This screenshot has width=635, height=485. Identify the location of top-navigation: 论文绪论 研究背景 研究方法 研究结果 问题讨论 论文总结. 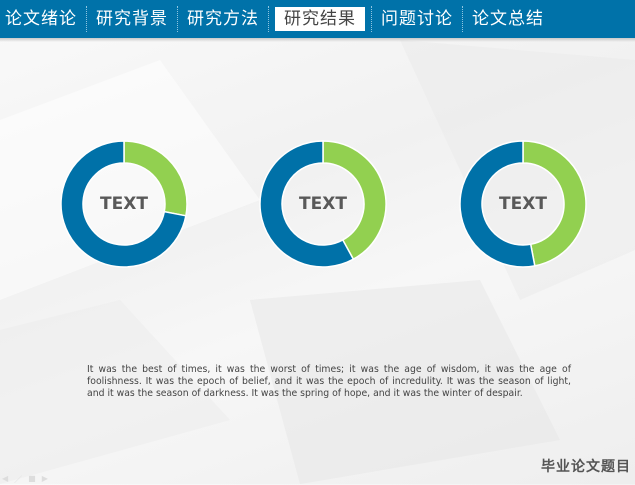
(317, 19).